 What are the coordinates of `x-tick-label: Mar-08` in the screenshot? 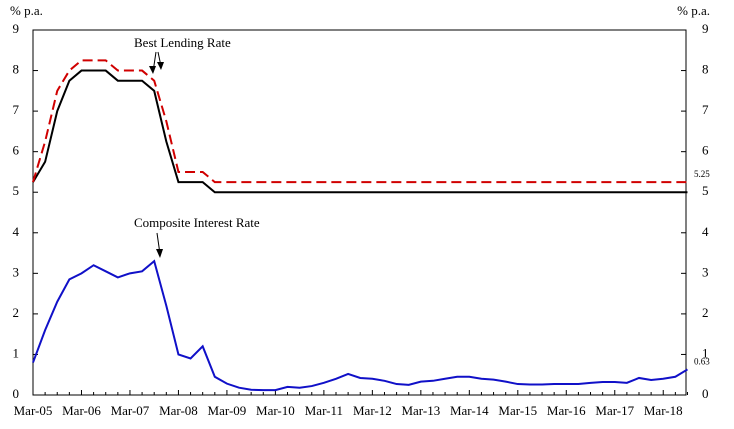 It's located at (178, 410).